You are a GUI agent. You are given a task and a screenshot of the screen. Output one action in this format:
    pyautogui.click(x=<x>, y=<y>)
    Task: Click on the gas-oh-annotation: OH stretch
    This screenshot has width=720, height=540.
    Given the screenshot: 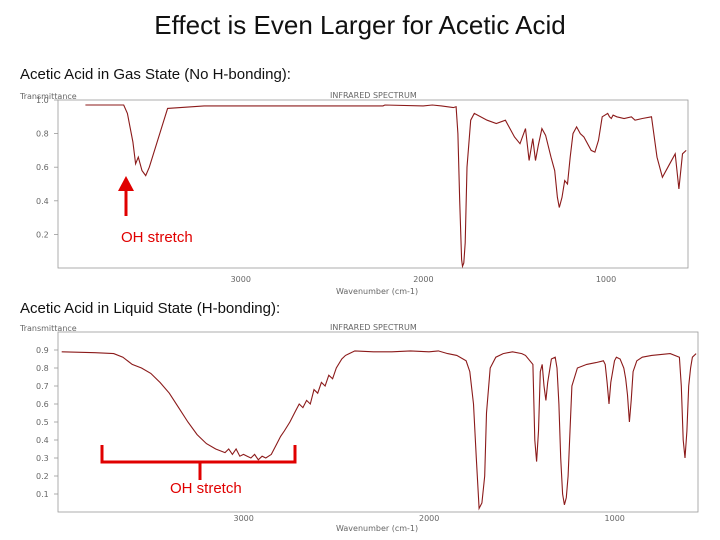 What is the action you would take?
    pyautogui.click(x=157, y=237)
    